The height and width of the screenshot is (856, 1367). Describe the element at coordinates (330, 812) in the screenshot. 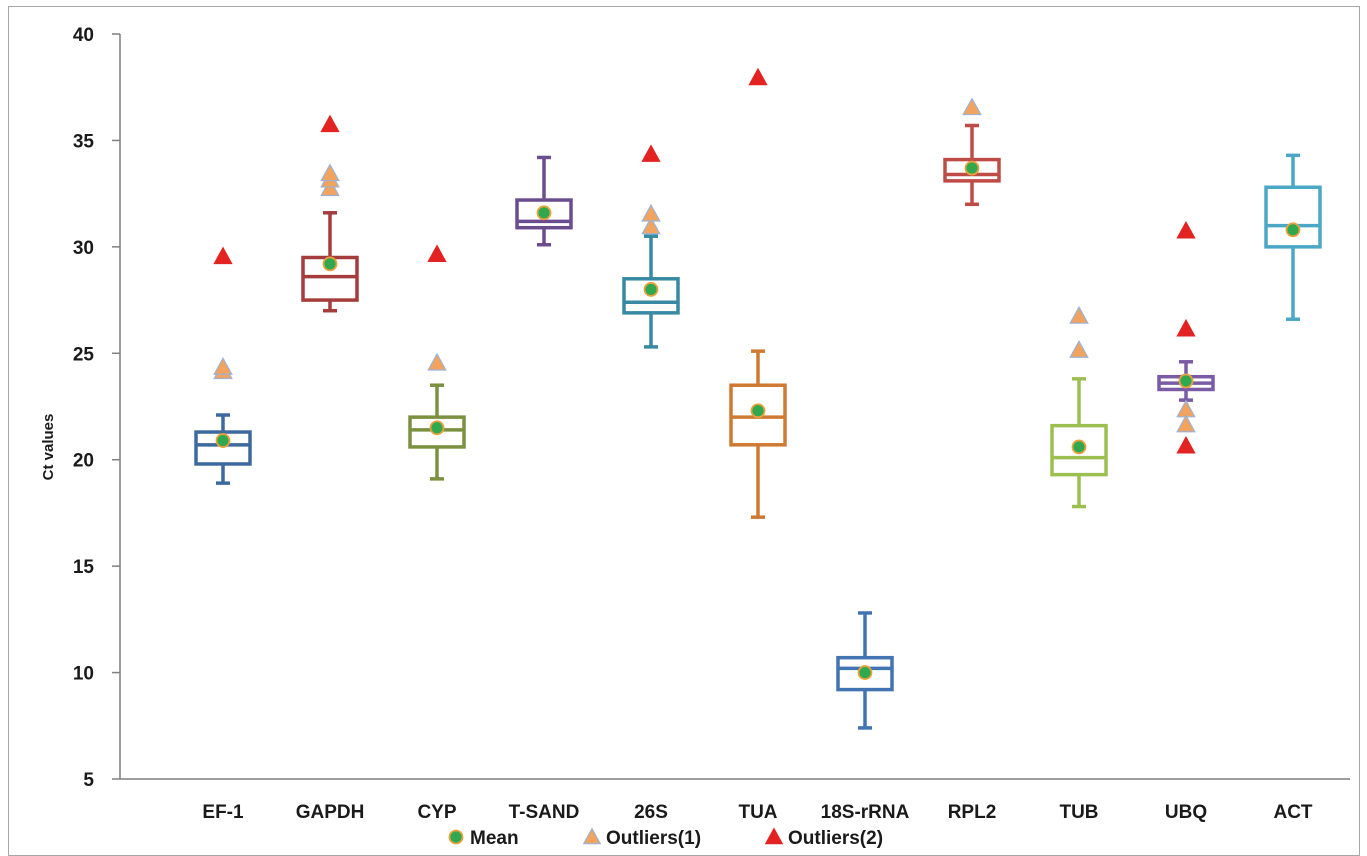

I see `category-label: GAPDH` at that location.